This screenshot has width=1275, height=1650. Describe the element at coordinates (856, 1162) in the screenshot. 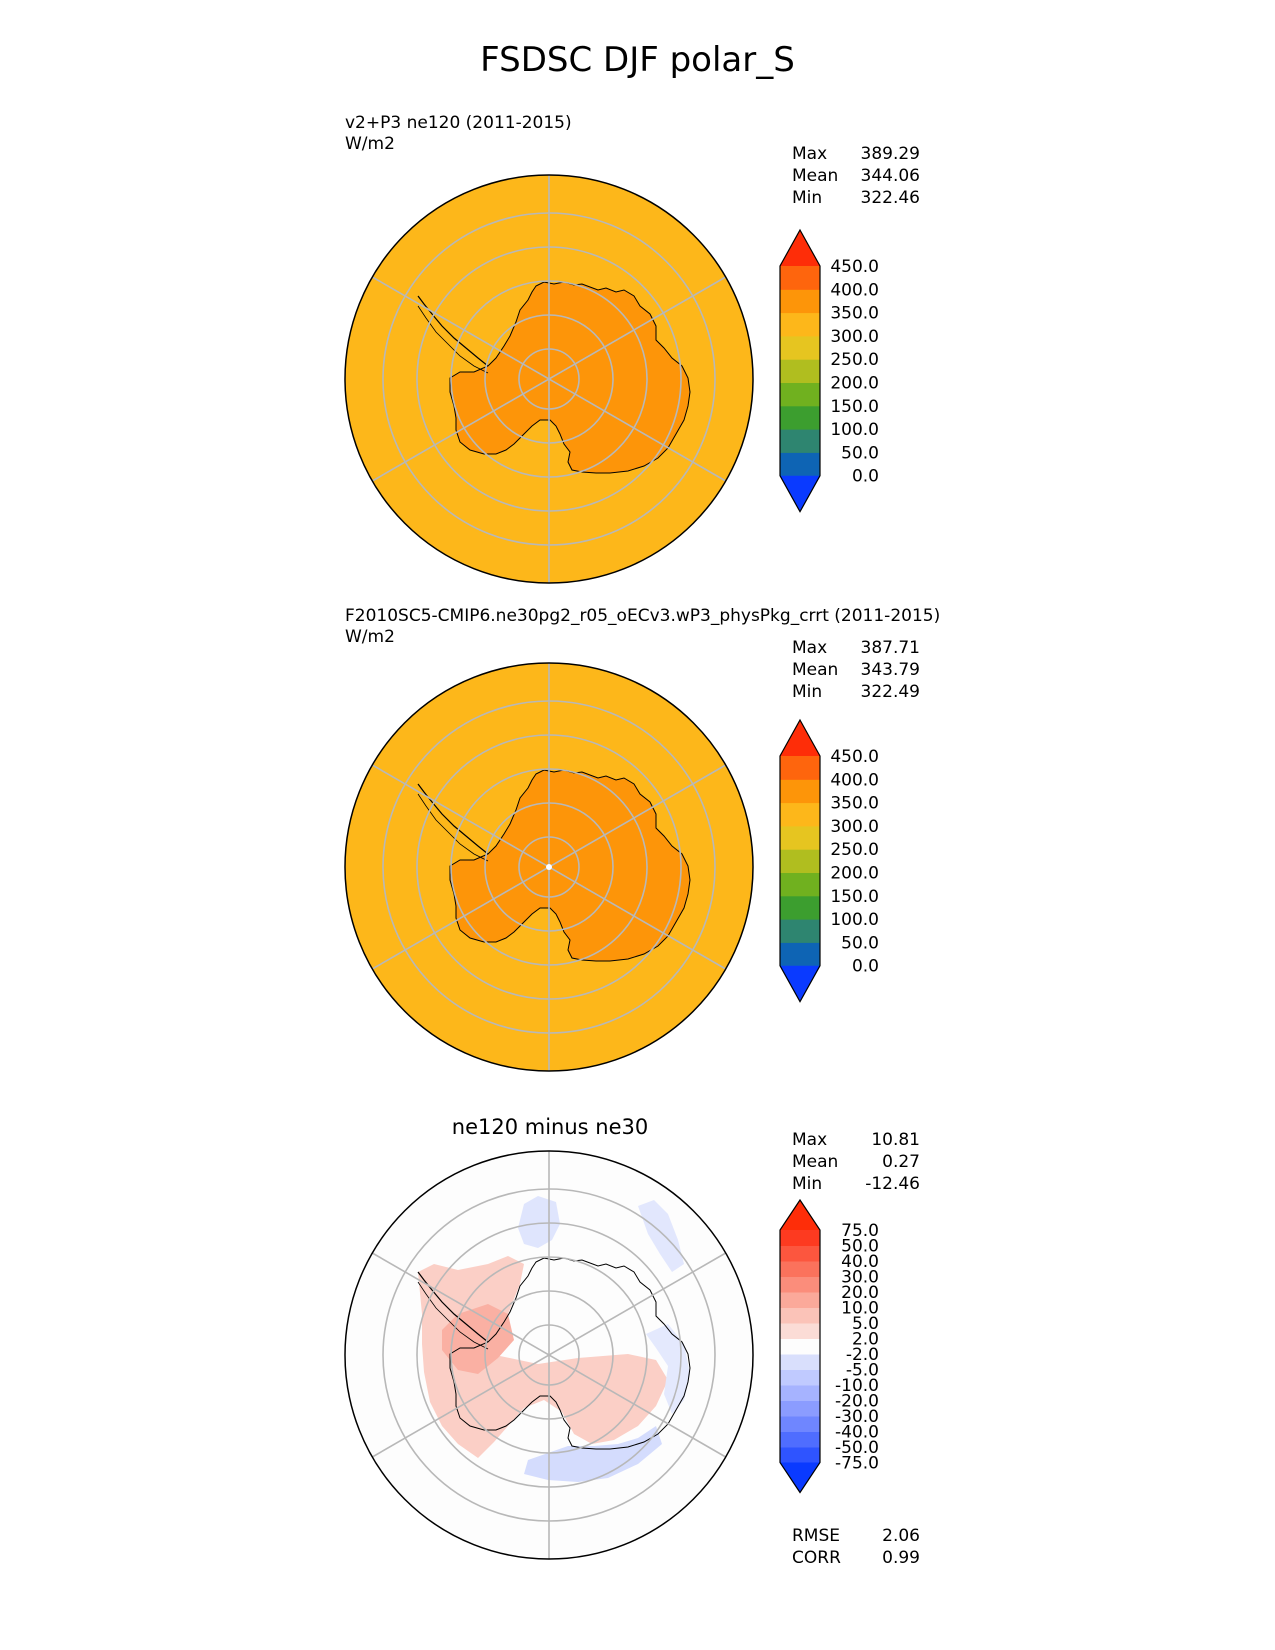

I see `panel3-stats: Max 10.81 Mean 0.27 Min -12.46` at that location.